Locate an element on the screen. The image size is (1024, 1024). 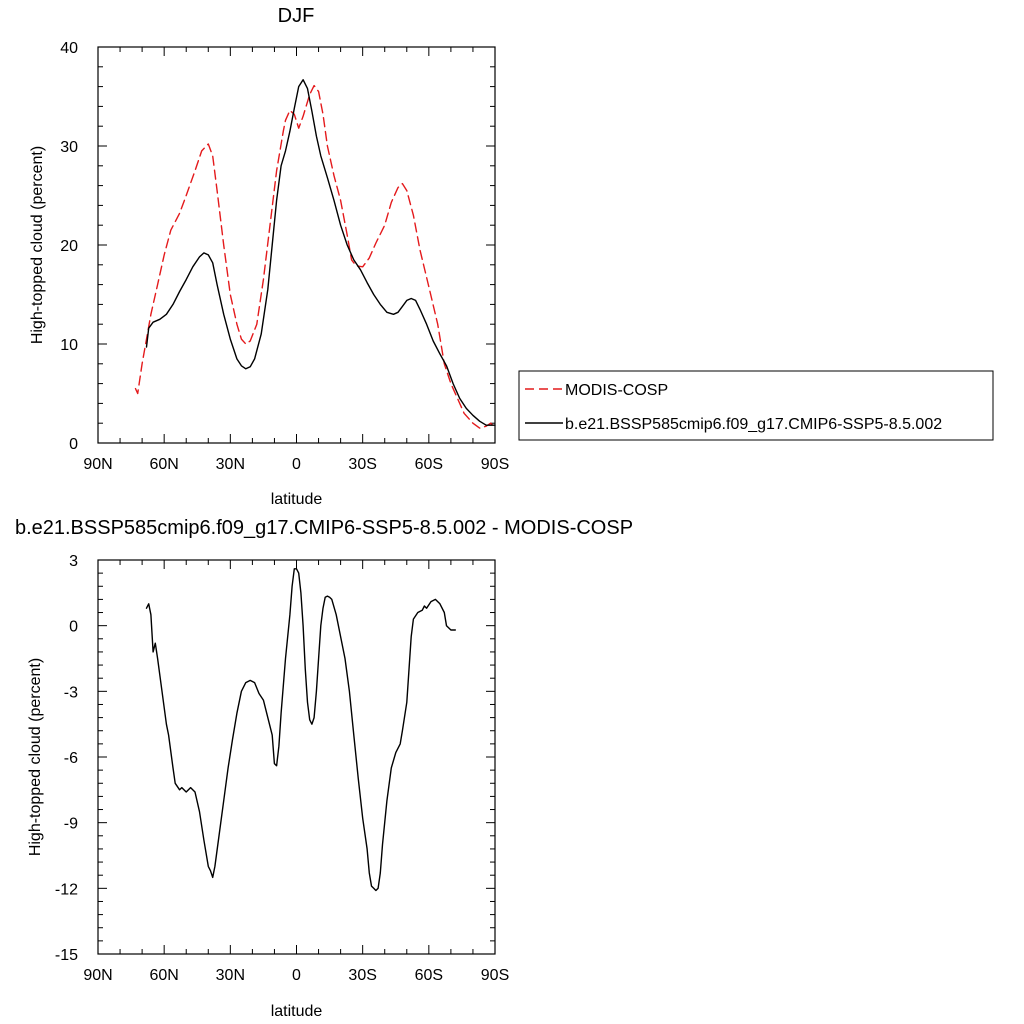
legend-box is located at coordinates (756, 405).